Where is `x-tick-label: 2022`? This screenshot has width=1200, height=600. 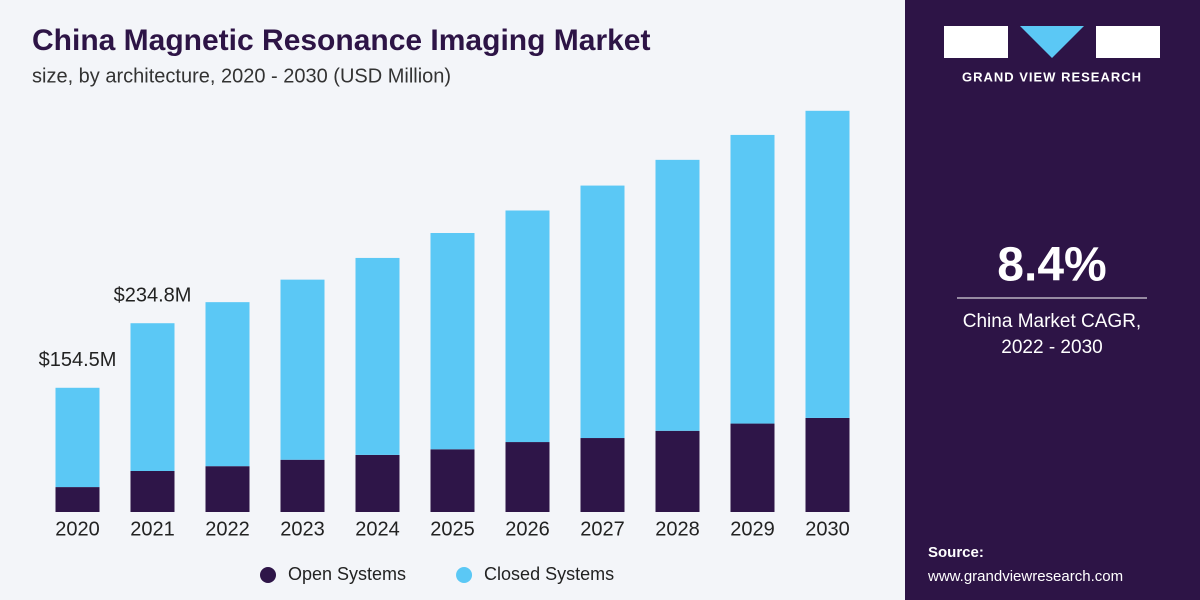
x-tick-label: 2022 is located at coordinates (227, 529).